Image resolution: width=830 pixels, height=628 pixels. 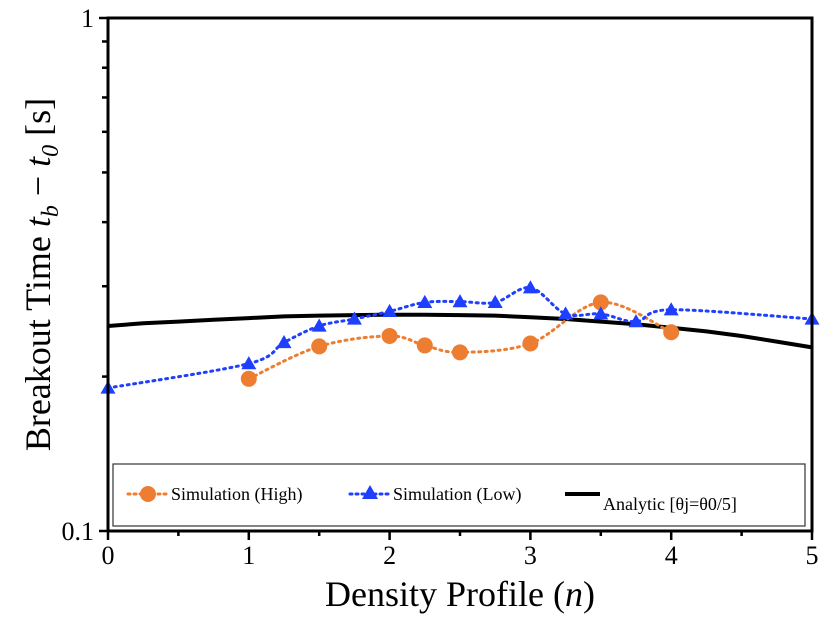 I want to click on x-tick-label: 0, so click(x=108, y=555).